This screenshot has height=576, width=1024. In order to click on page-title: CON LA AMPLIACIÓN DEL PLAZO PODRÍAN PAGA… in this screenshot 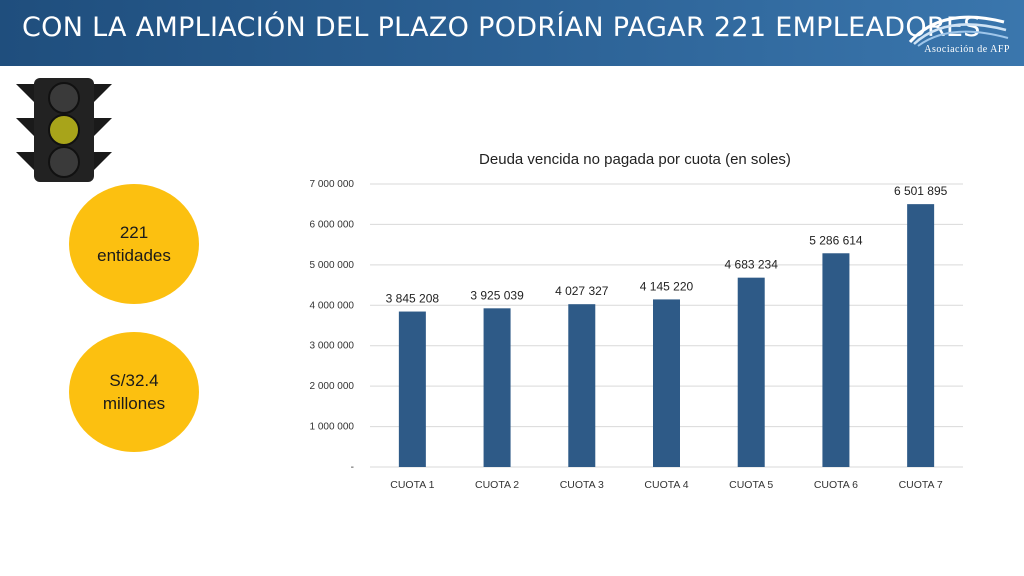, I will do `click(501, 27)`.